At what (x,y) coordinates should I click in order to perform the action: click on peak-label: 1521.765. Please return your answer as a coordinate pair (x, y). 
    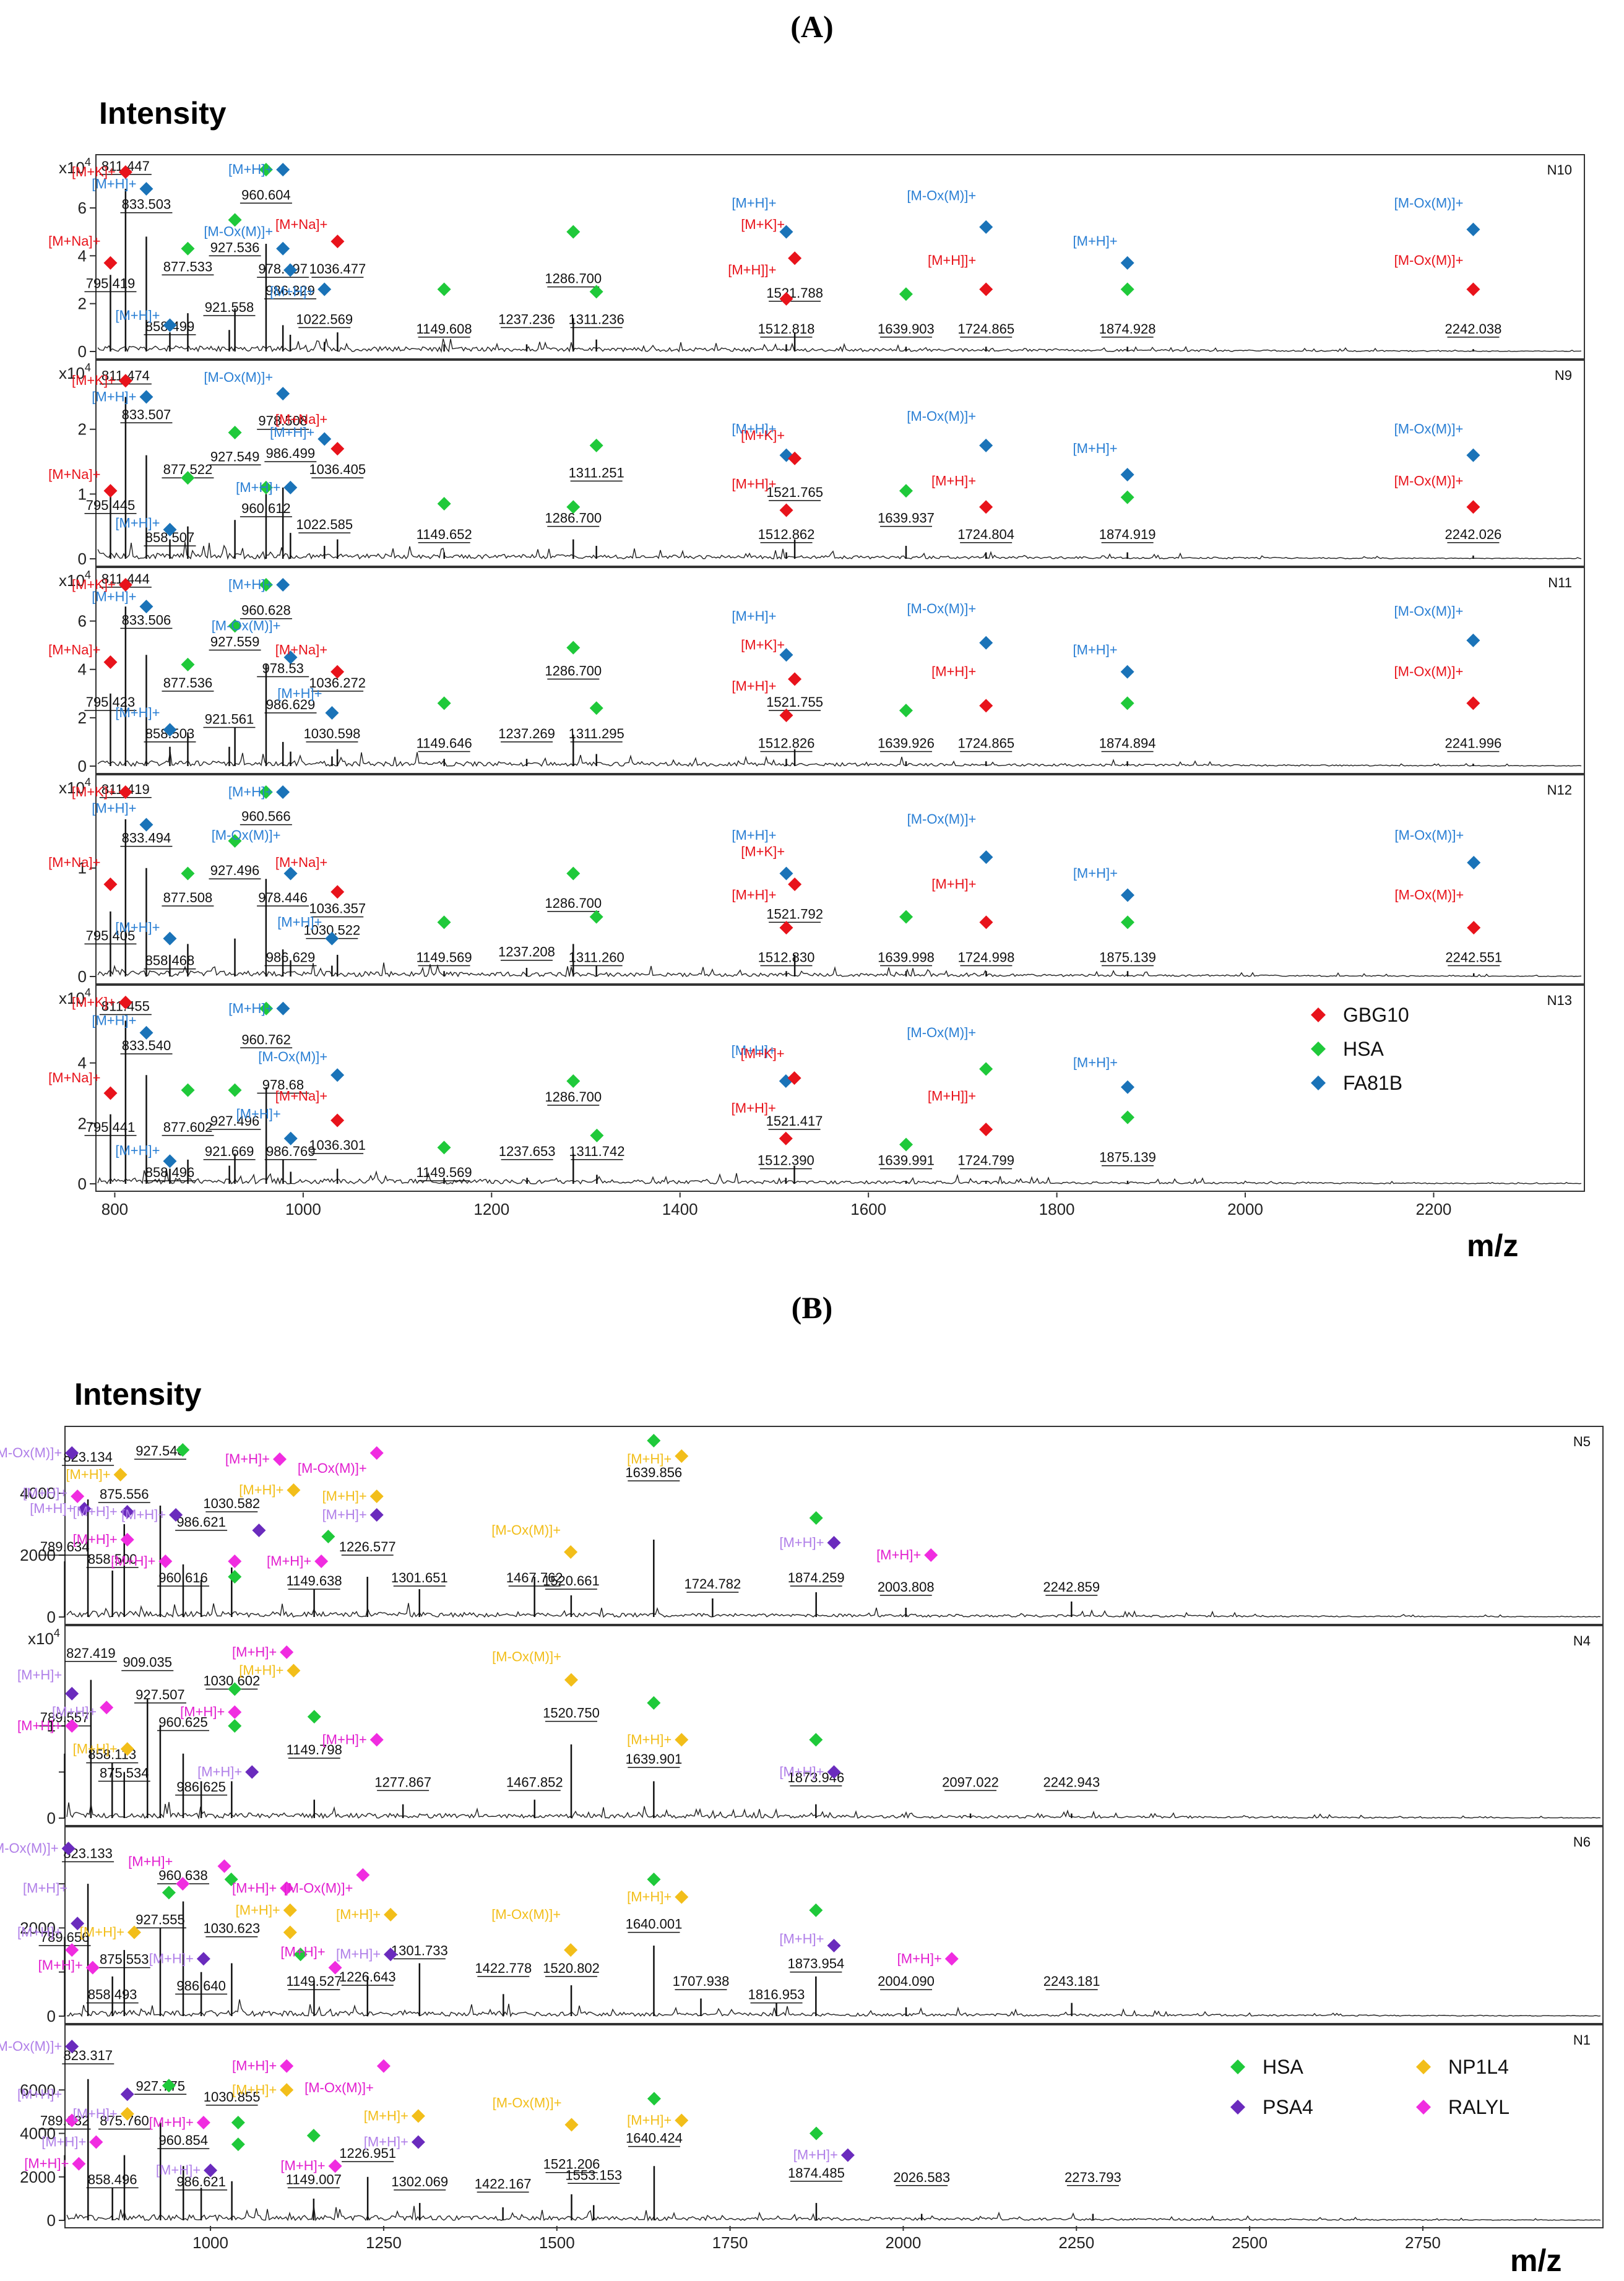
    Looking at the image, I should click on (794, 493).